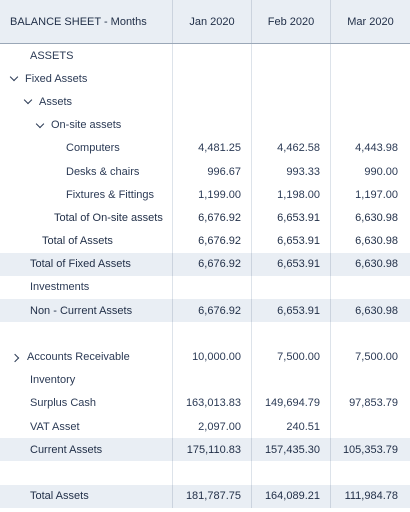 The height and width of the screenshot is (512, 410). What do you see at coordinates (211, 427) in the screenshot?
I see `cell-jan: 2,097.00` at bounding box center [211, 427].